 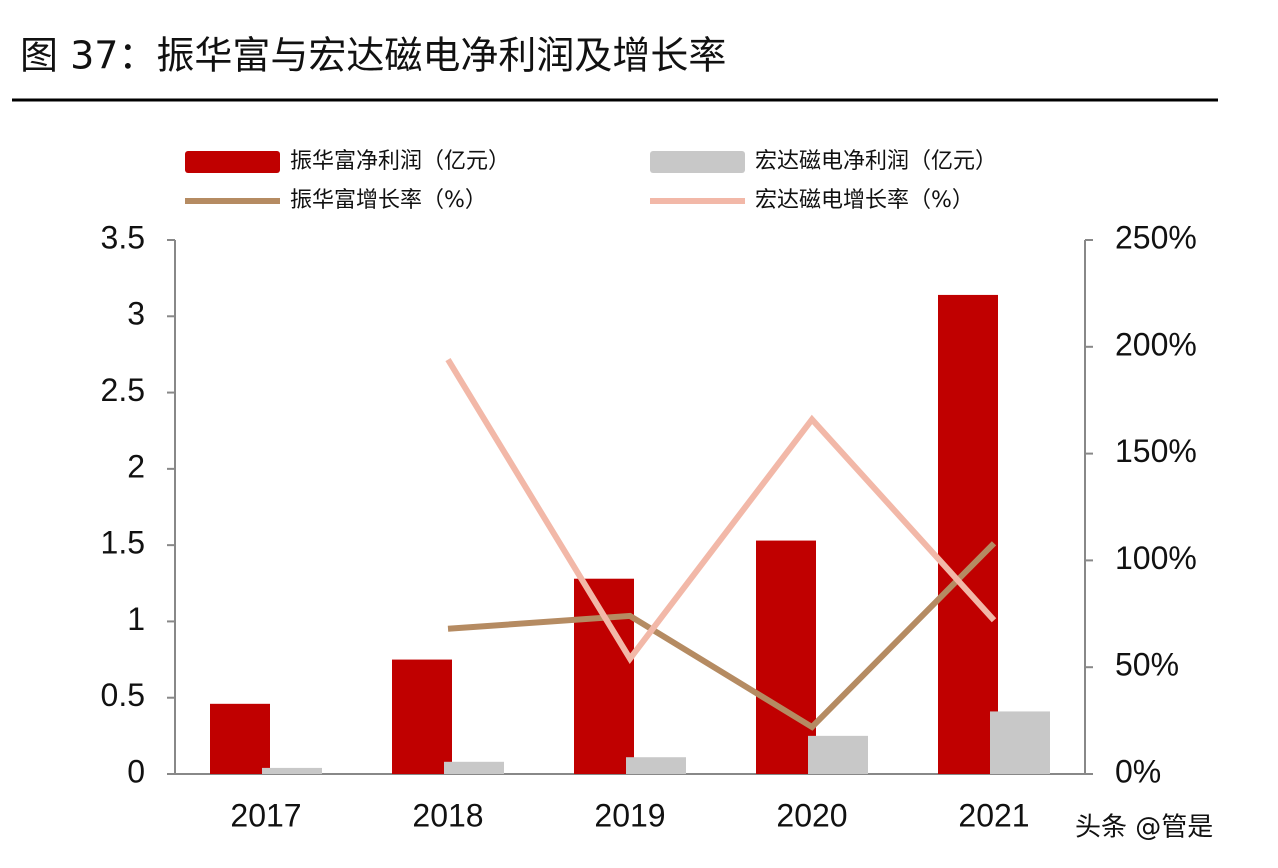 I want to click on y2-tick-label: 100%, so click(x=1156, y=558).